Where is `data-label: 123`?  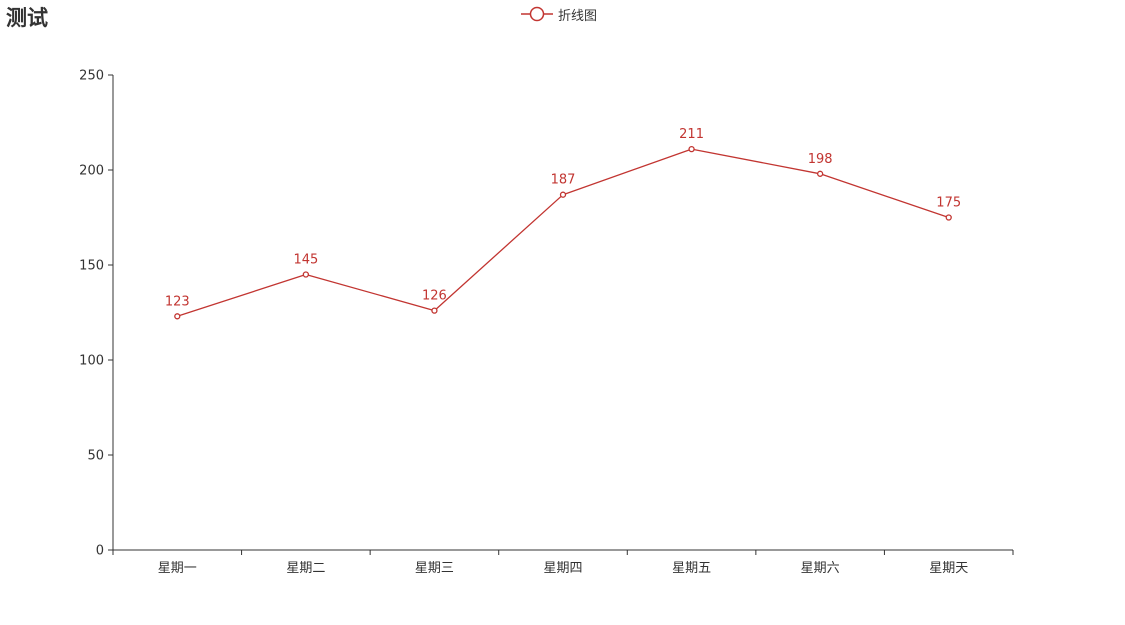
data-label: 123 is located at coordinates (177, 301).